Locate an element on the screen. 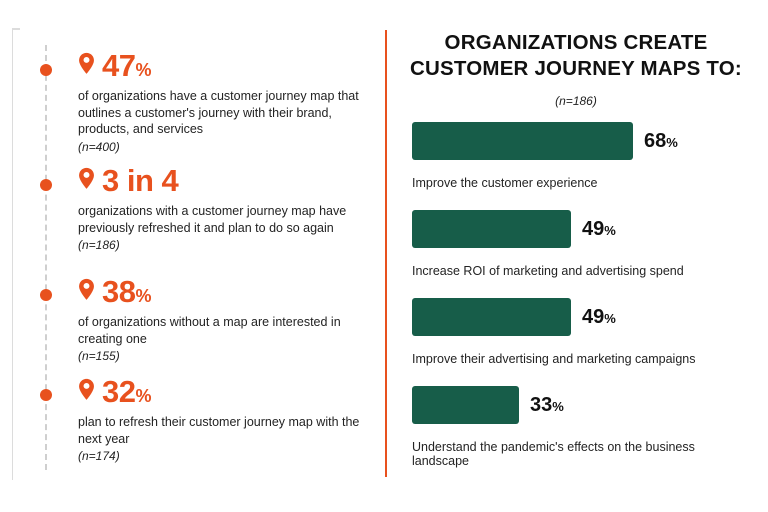 This screenshot has height=512, width=768. stat-head: 32% is located at coordinates (220, 391).